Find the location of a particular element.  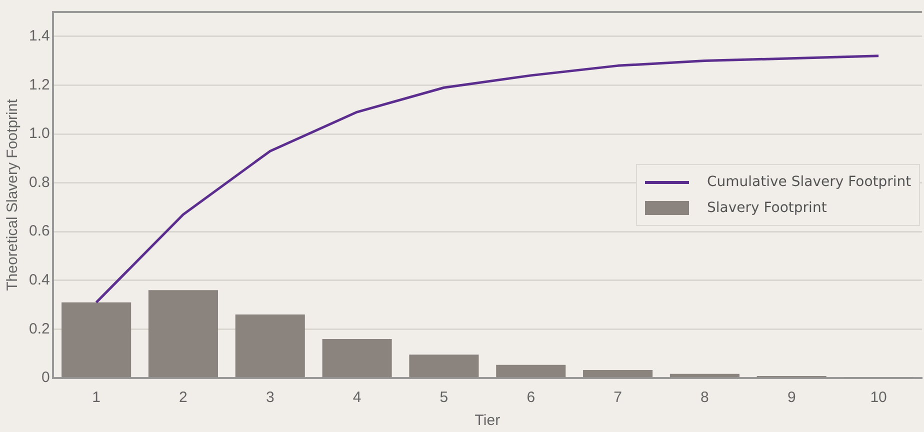

y-axis-title: Theoretical Slavery Footprint is located at coordinates (13, 194).